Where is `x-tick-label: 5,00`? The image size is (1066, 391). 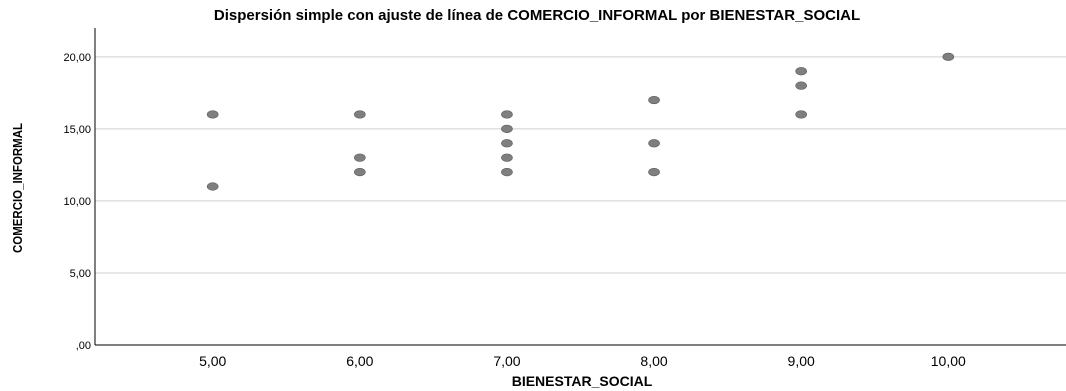
x-tick-label: 5,00 is located at coordinates (212, 361).